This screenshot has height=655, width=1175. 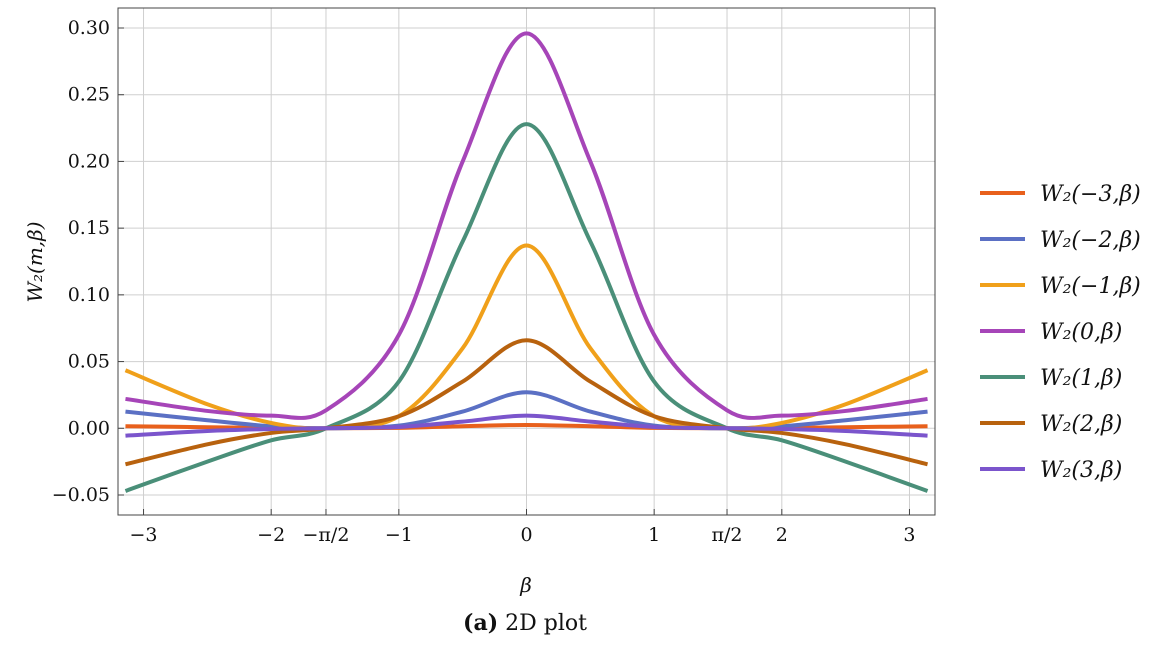 I want to click on y-axis-label: W₂(m,β), so click(x=35, y=261).